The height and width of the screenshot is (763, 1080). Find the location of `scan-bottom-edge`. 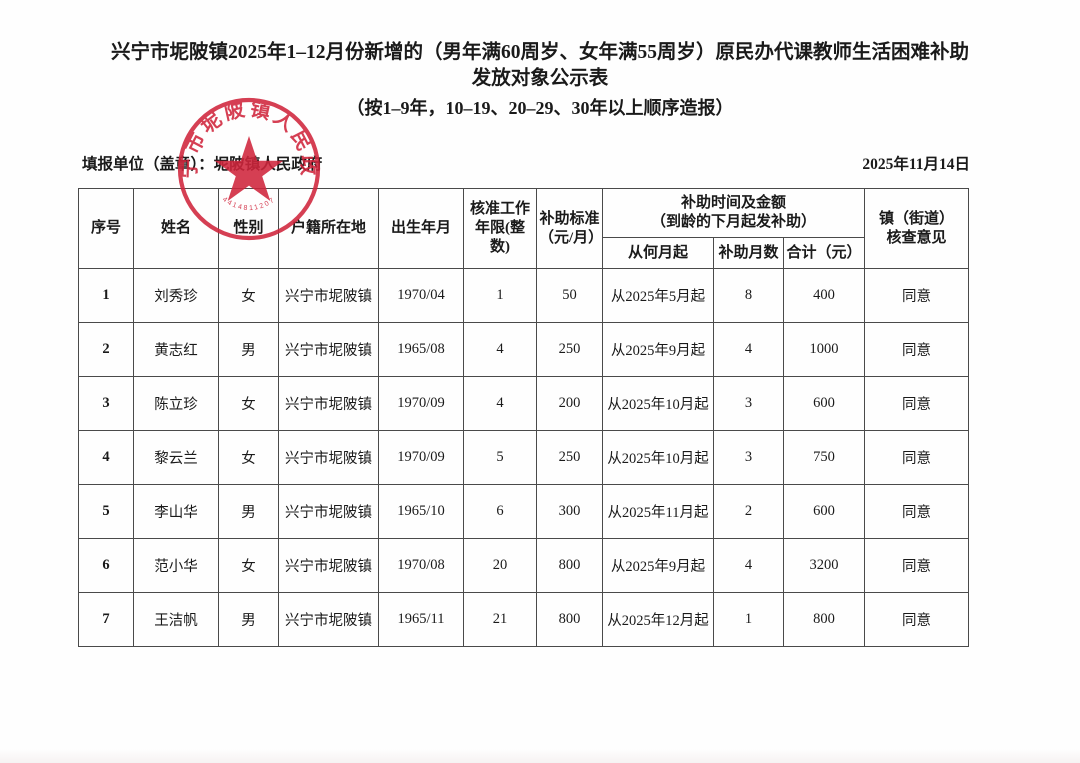

scan-bottom-edge is located at coordinates (540, 756).